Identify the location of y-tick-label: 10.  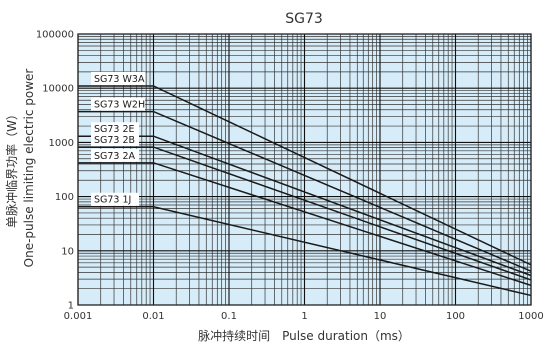
(67, 251).